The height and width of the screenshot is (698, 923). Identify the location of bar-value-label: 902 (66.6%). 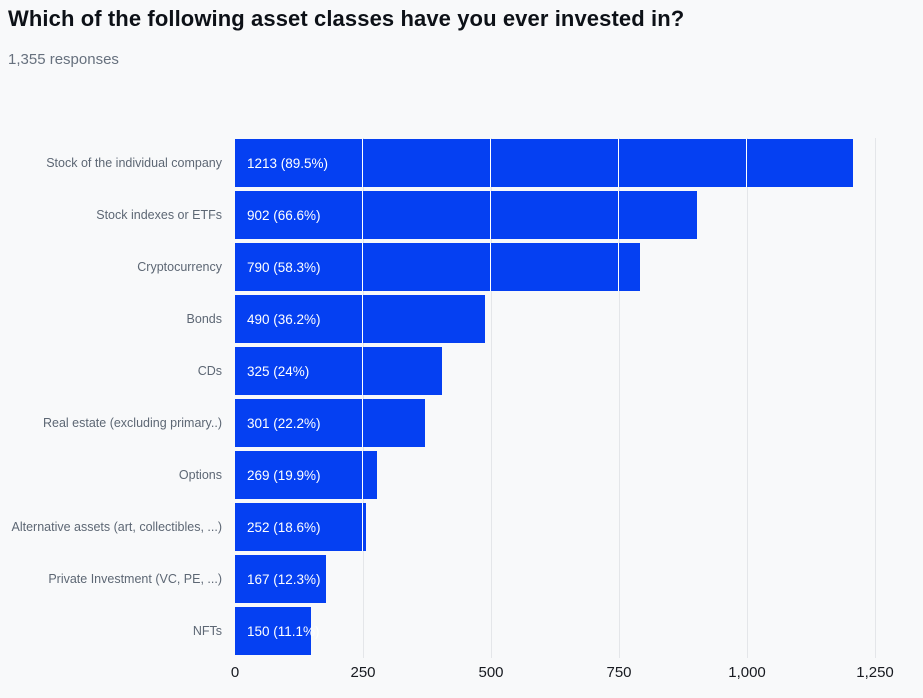
(284, 215).